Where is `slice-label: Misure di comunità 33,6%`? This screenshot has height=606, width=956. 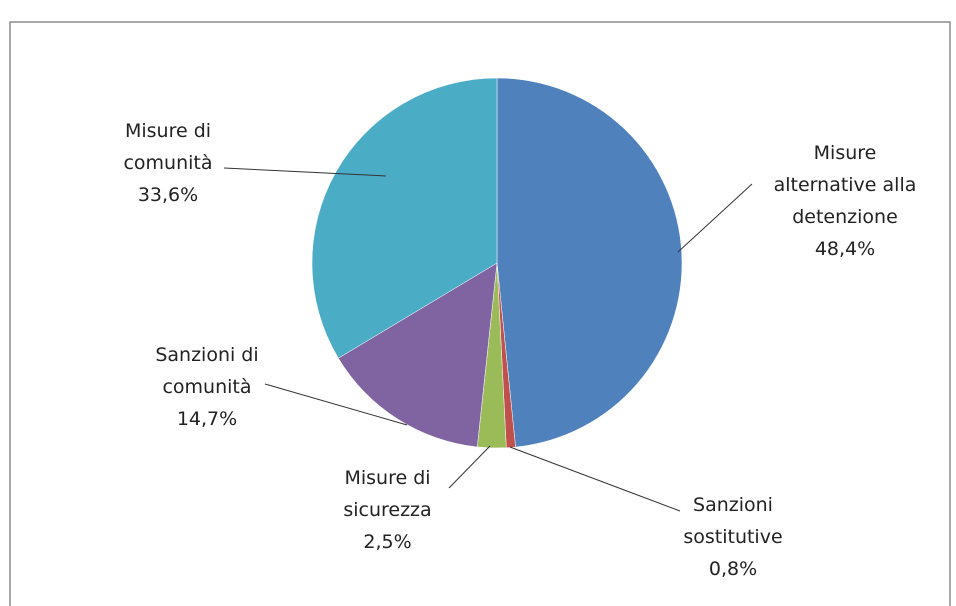 slice-label: Misure di comunità 33,6% is located at coordinates (168, 163).